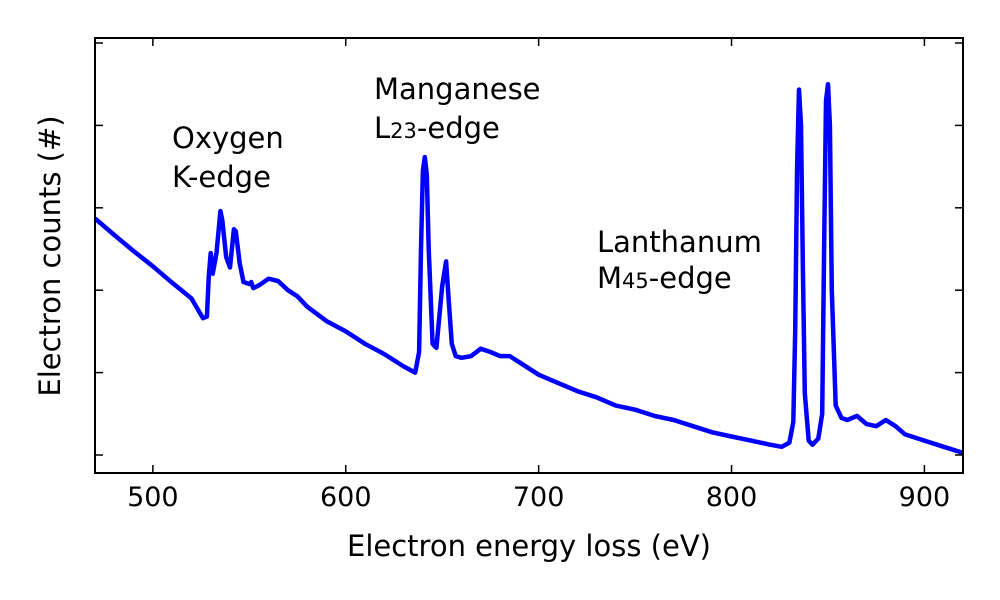 Image resolution: width=1000 pixels, height=600 pixels. I want to click on annotation-oxygen-line2: K-edge, so click(221, 177).